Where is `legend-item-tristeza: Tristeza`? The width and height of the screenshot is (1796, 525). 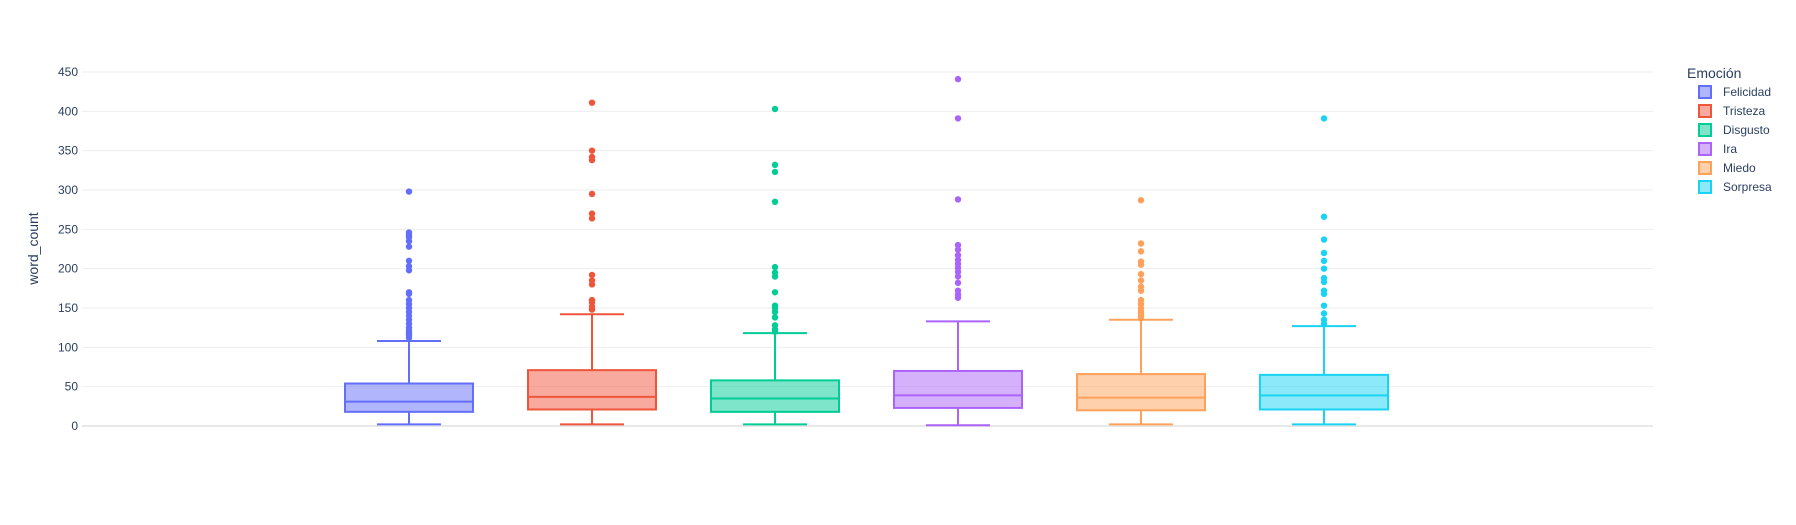 legend-item-tristeza: Tristeza is located at coordinates (1732, 111).